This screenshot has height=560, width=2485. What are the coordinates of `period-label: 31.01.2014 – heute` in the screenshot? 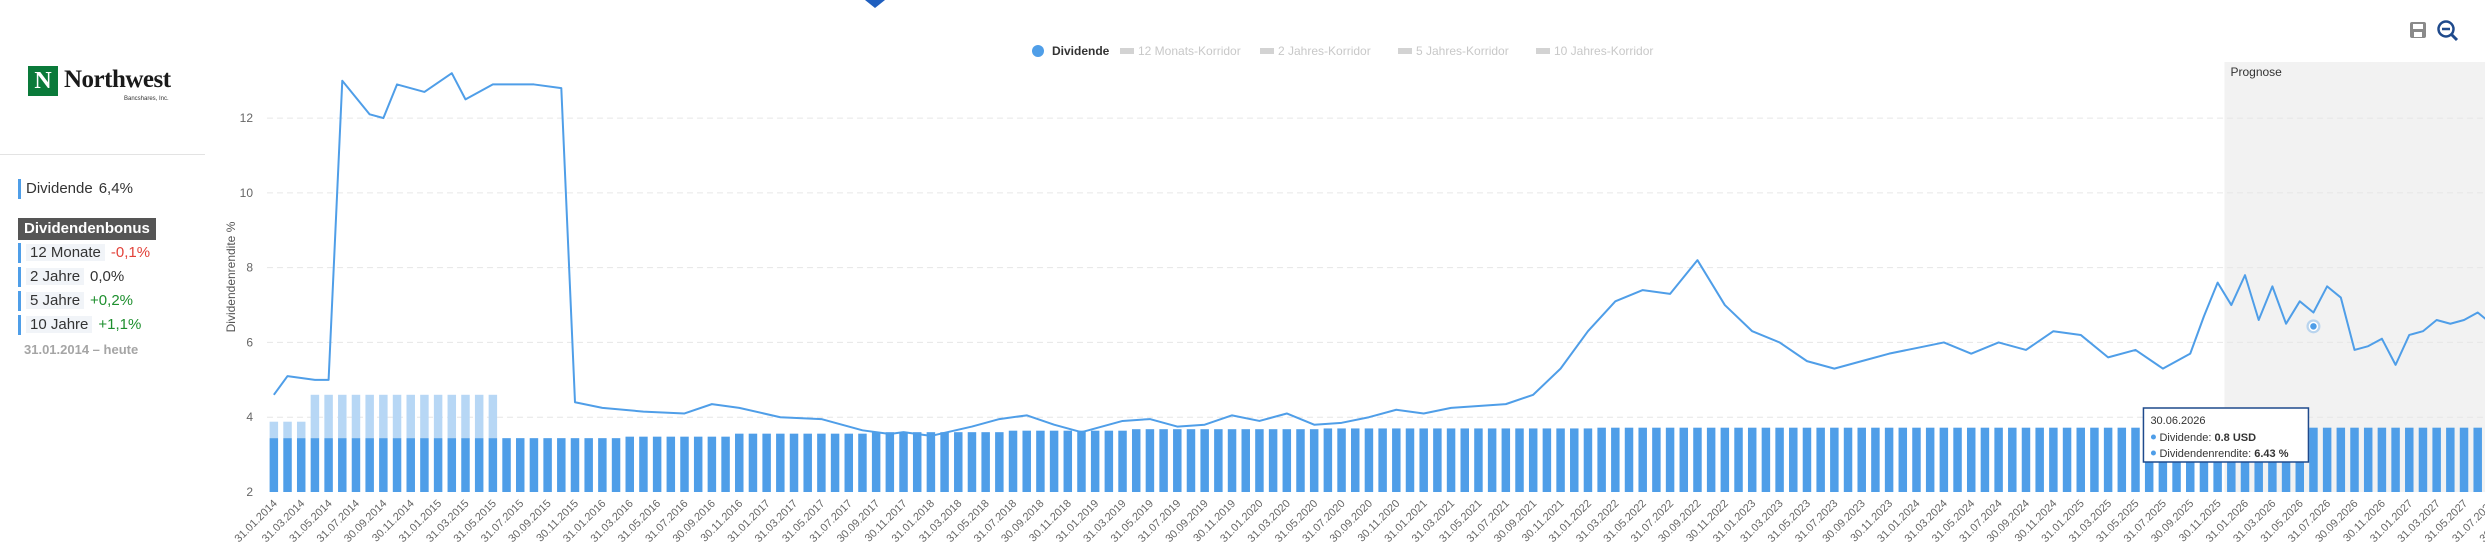 It's located at (81, 349).